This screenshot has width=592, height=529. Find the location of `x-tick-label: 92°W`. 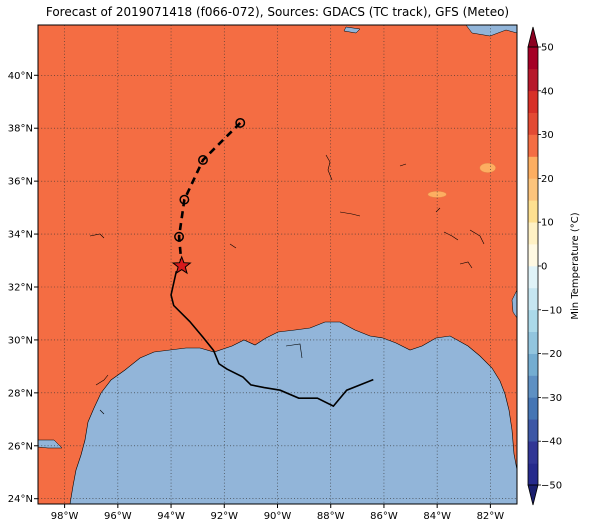

x-tick-label: 92°W is located at coordinates (224, 516).